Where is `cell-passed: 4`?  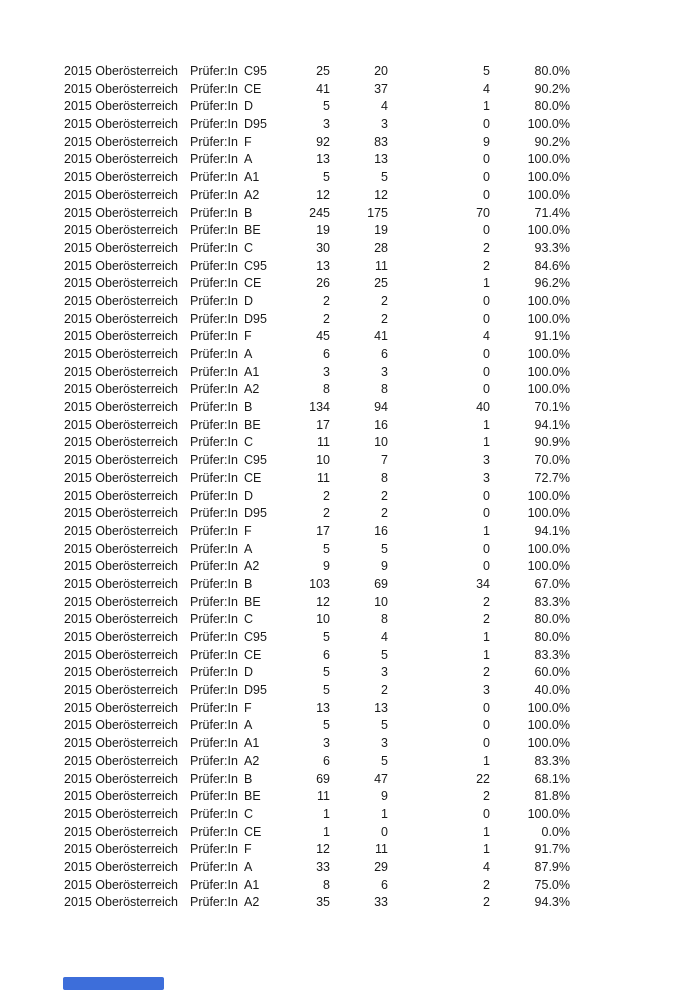
cell-passed: 4 is located at coordinates (384, 106).